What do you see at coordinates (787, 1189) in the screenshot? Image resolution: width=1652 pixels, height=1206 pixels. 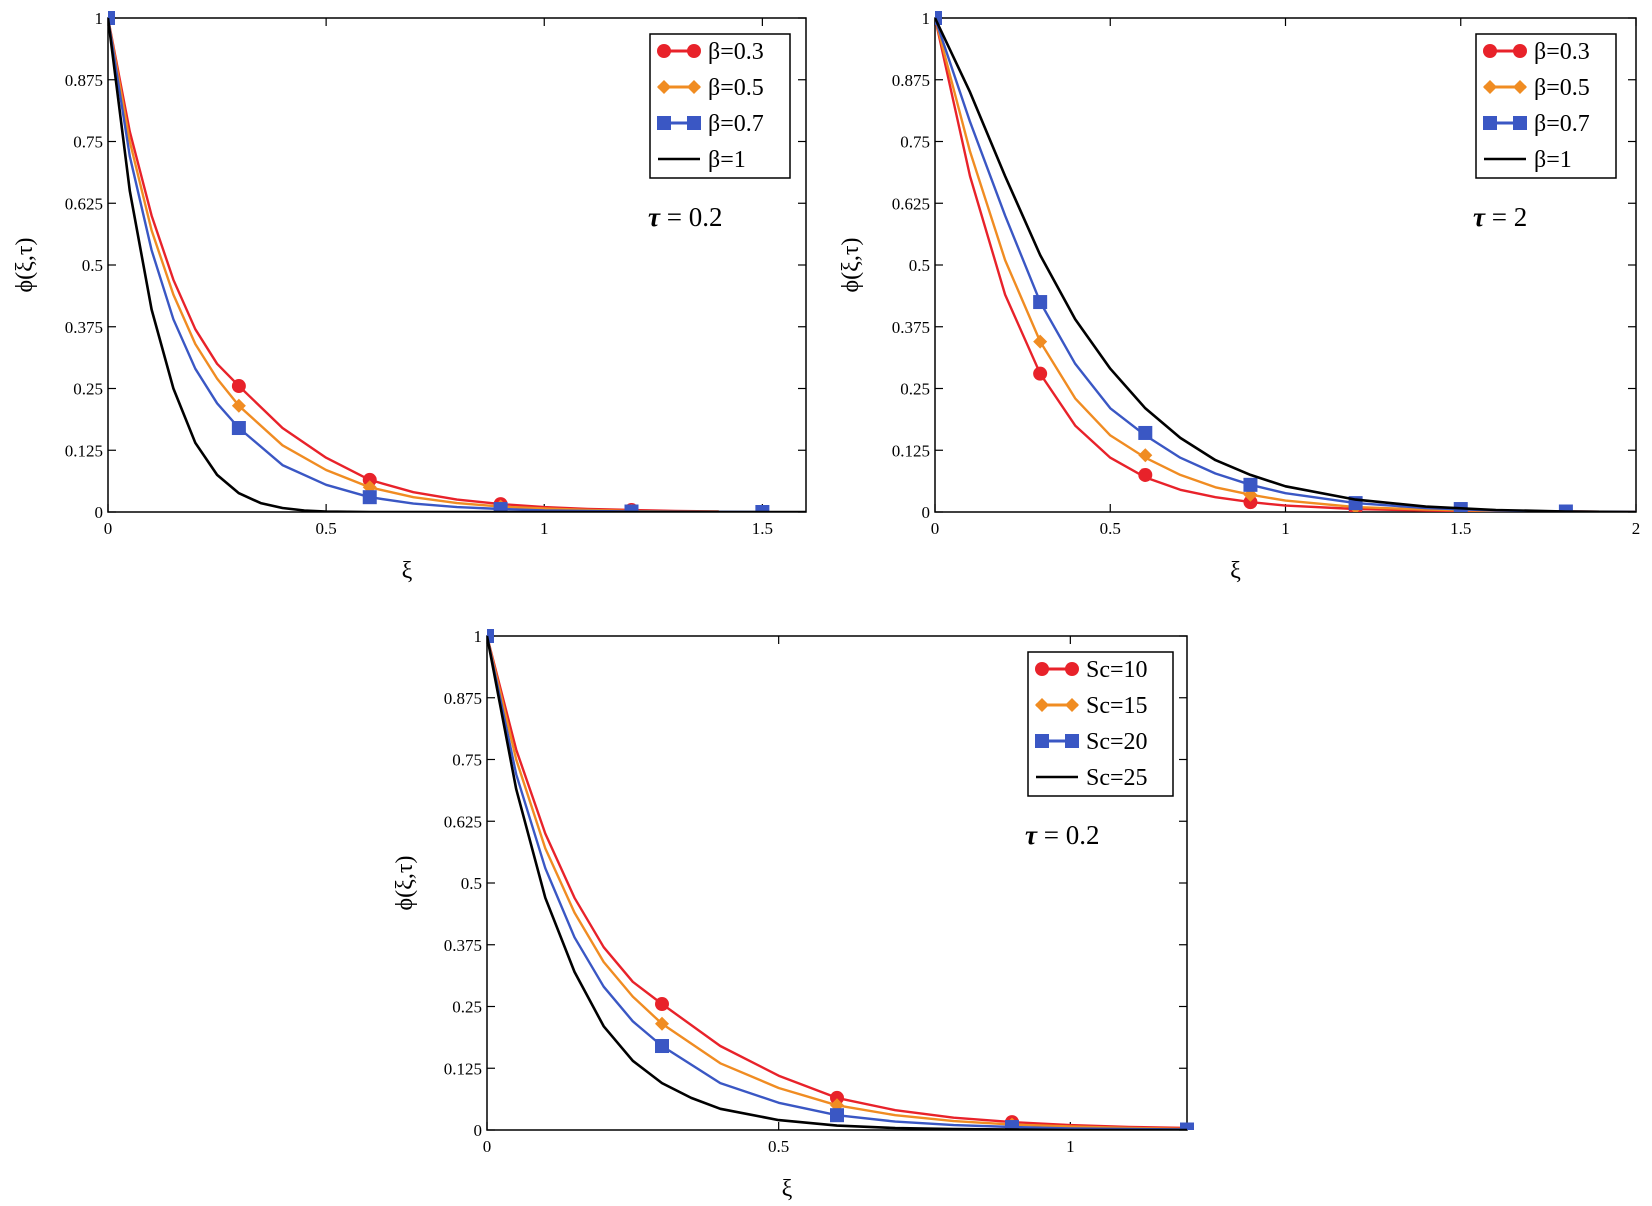 I see `x-axis-label: ξ` at bounding box center [787, 1189].